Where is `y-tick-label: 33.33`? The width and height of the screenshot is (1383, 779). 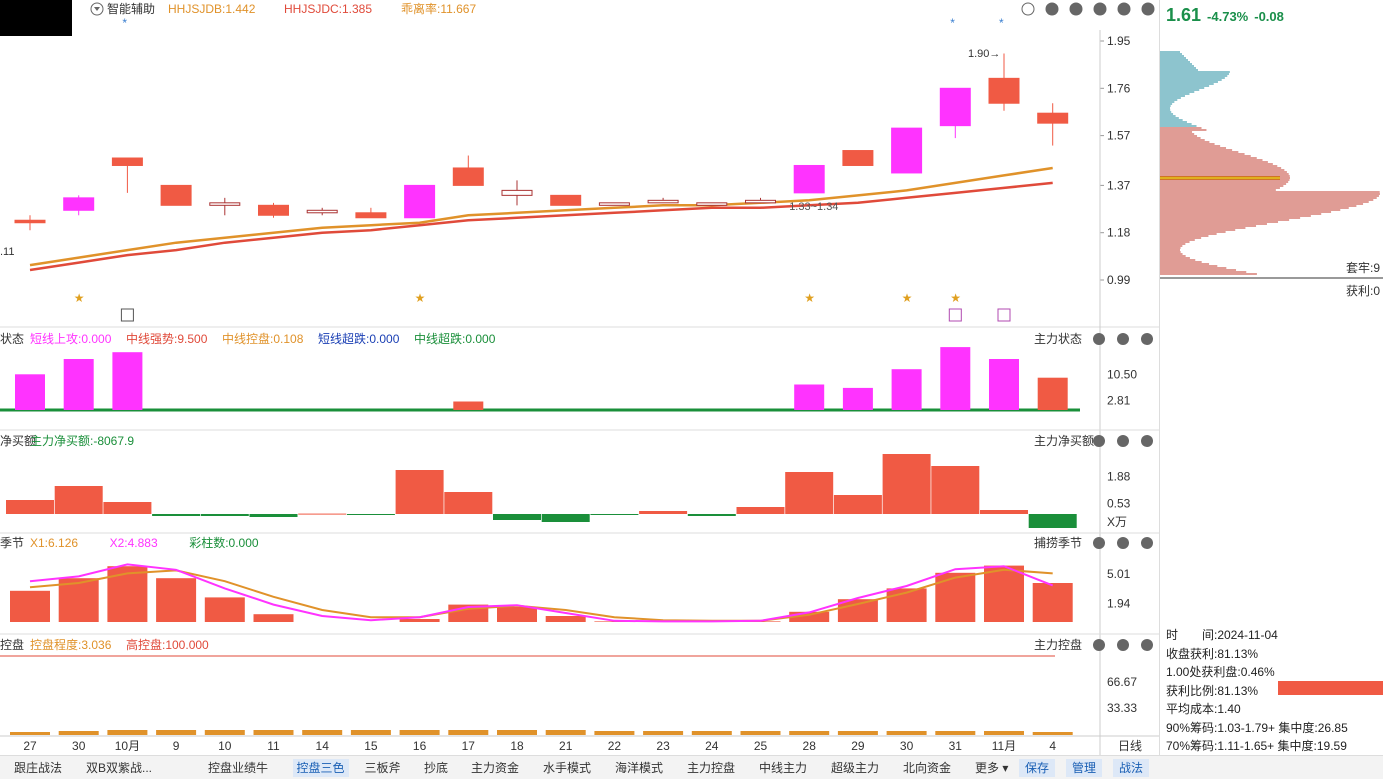 y-tick-label: 33.33 is located at coordinates (1122, 708).